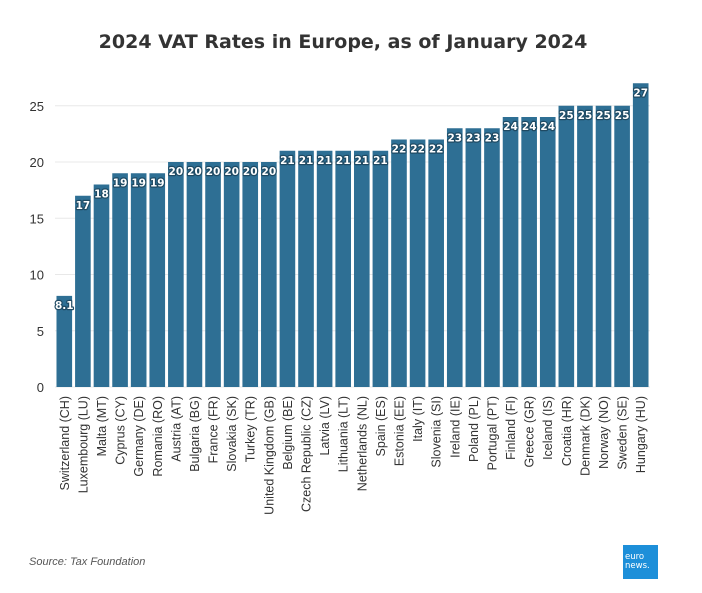 This screenshot has width=702, height=593. Describe the element at coordinates (567, 431) in the screenshot. I see `x-tick-label: Croatia (HR)` at that location.